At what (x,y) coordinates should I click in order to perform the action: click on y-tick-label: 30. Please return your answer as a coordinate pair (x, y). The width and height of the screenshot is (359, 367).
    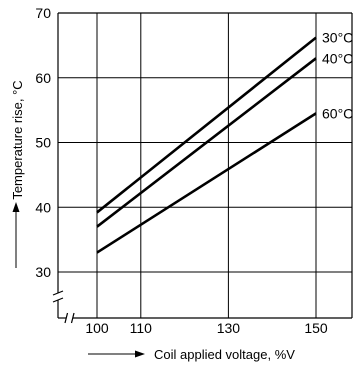
    Looking at the image, I should click on (43, 272).